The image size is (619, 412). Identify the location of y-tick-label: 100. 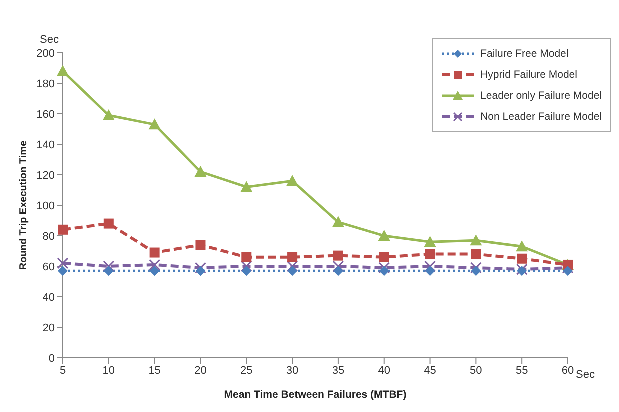
(45, 206).